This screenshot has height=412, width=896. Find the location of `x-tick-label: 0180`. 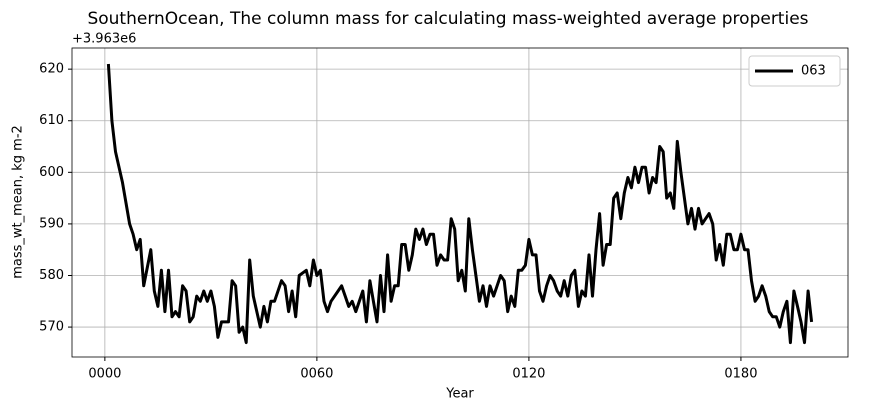

x-tick-label: 0180 is located at coordinates (740, 374).